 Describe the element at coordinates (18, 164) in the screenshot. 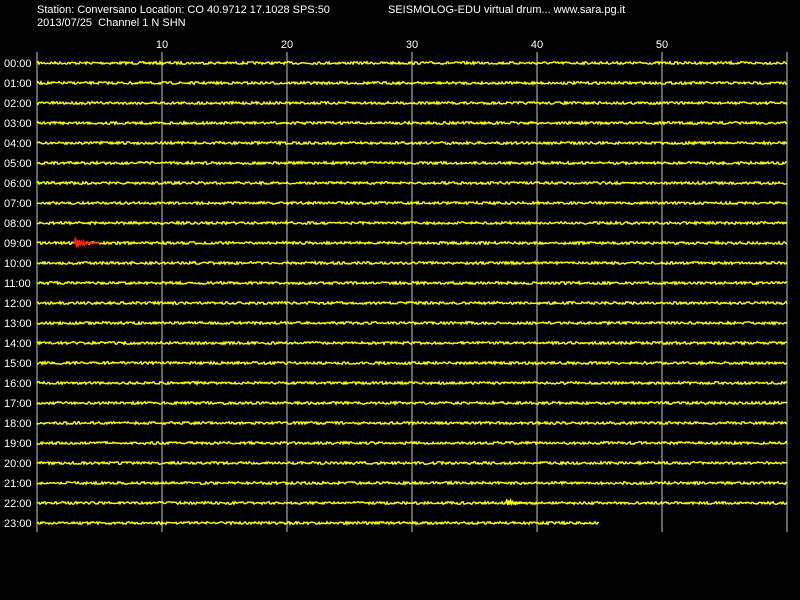

I see `hour-label: 05:00` at that location.